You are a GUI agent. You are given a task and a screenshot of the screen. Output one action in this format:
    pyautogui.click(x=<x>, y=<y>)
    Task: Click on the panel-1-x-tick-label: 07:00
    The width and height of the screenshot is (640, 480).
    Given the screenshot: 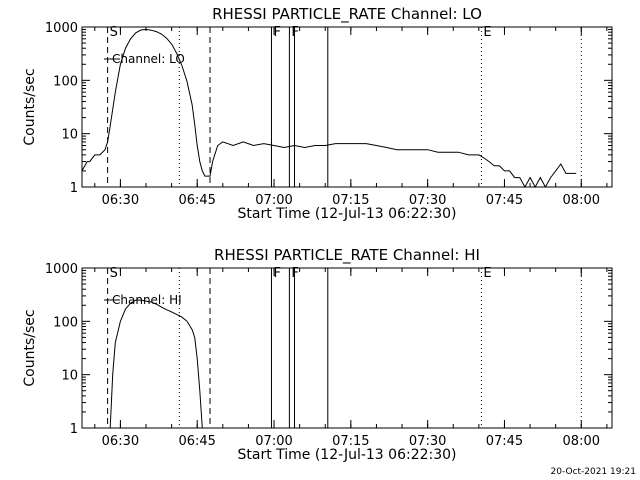 What is the action you would take?
    pyautogui.click(x=273, y=200)
    